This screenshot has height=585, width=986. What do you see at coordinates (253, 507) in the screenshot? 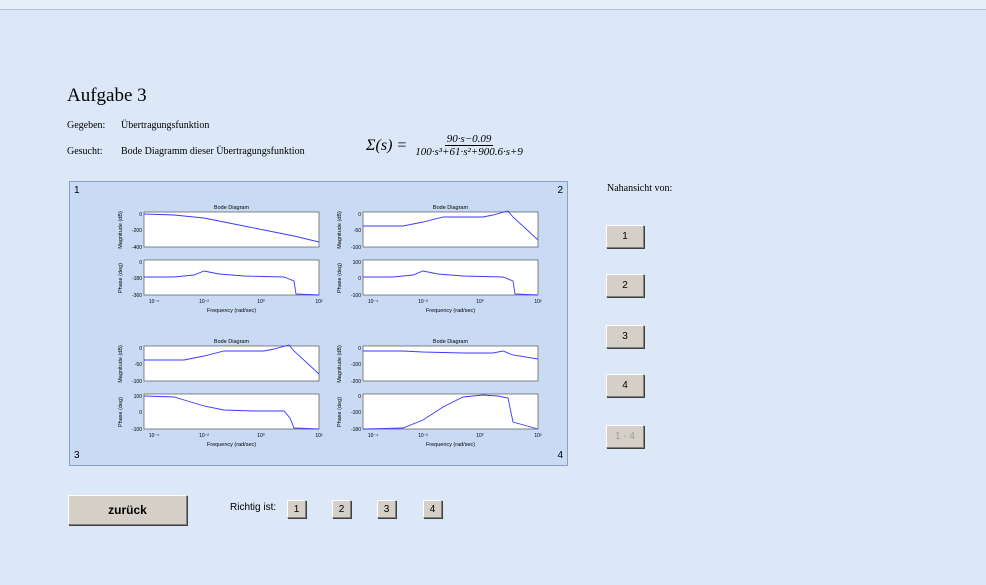
I see `answer-label: Richtig ist:` at bounding box center [253, 507].